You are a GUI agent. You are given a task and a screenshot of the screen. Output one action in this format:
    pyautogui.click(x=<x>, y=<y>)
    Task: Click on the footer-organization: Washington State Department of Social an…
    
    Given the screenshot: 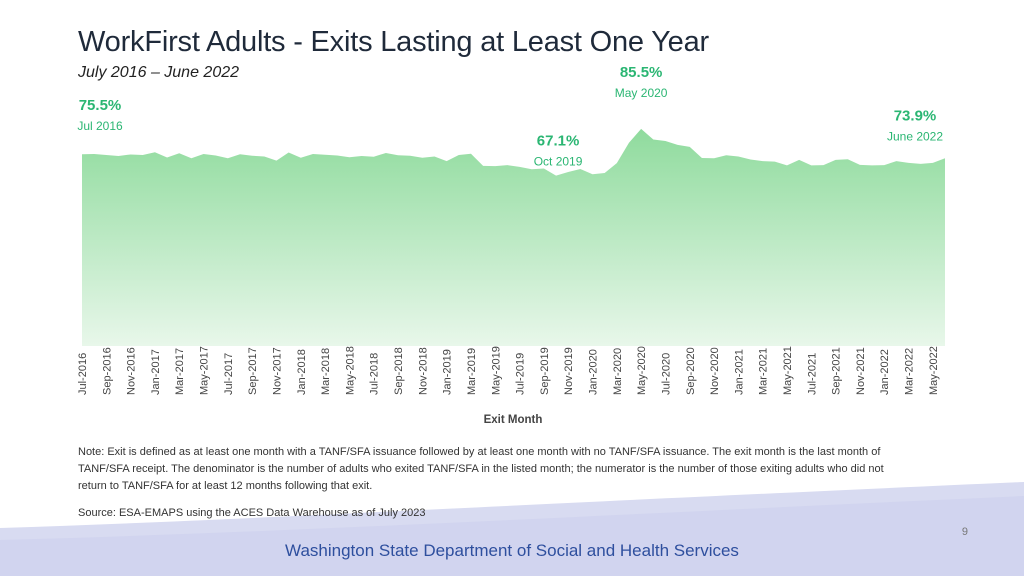 What is the action you would take?
    pyautogui.click(x=512, y=550)
    